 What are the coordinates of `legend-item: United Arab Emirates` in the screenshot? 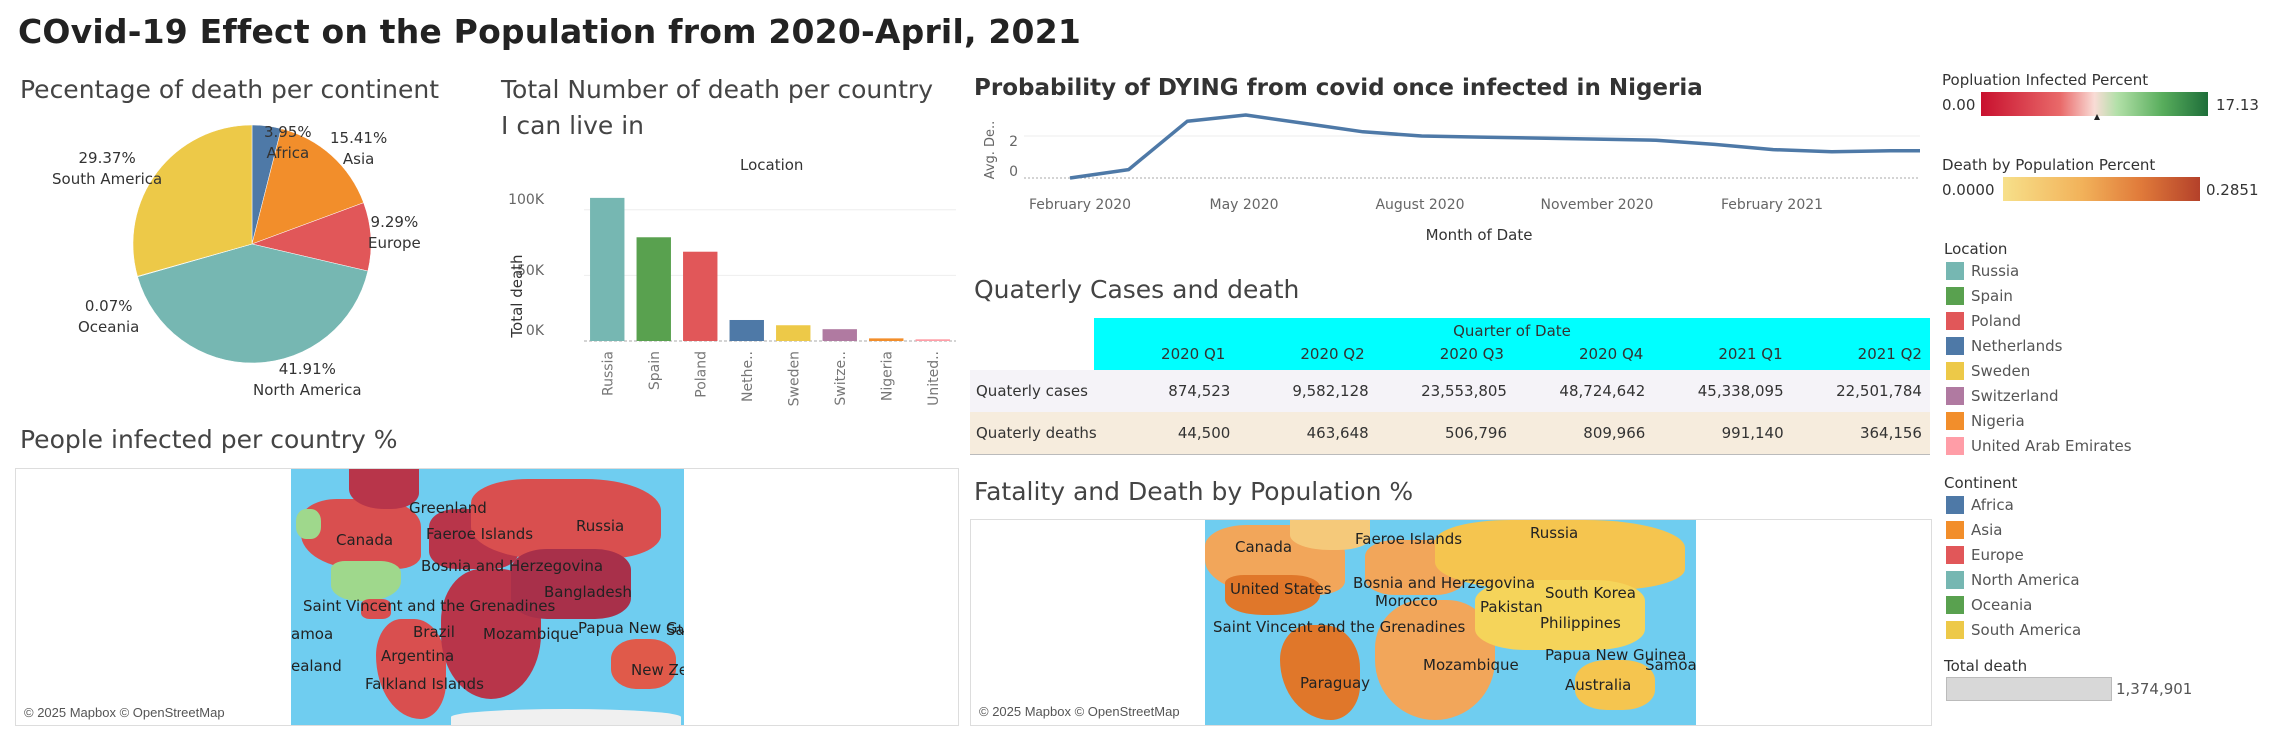 It's located at (2039, 445).